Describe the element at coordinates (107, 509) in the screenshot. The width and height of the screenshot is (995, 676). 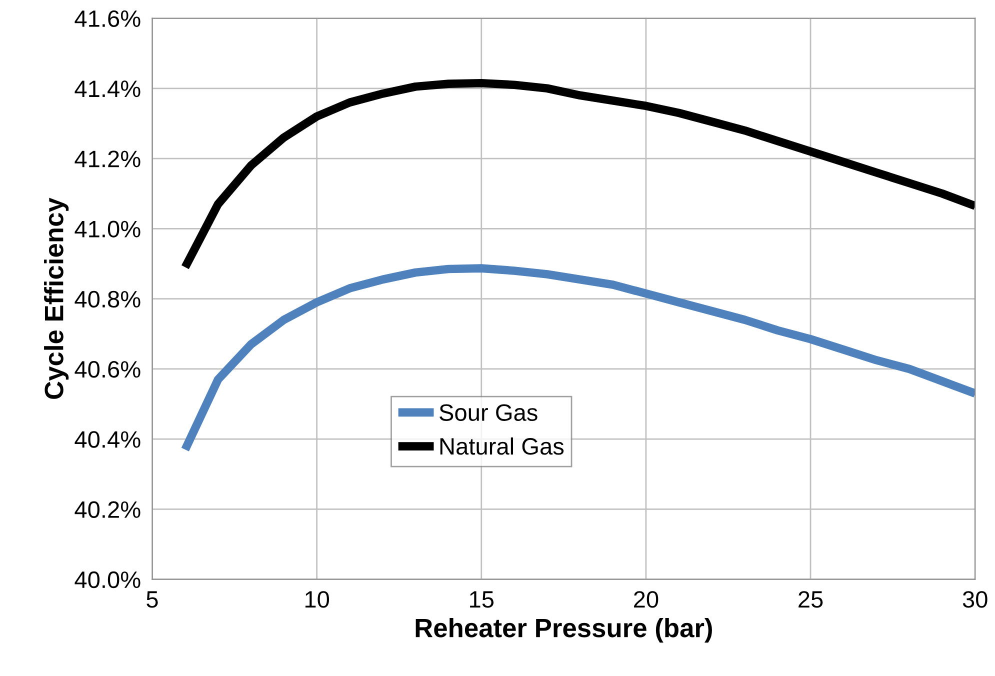
I see `y-tick-label: 40.2%` at that location.